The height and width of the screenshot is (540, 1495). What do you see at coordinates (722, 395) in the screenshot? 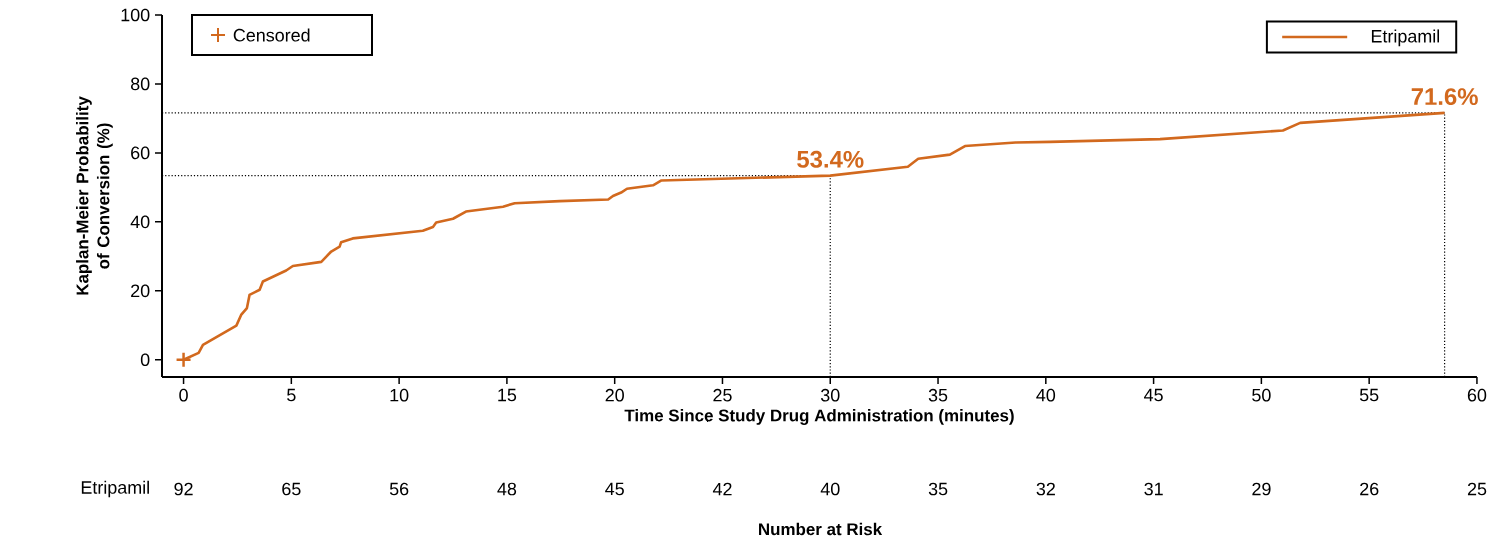
I see `x-tick-label: 25` at bounding box center [722, 395].